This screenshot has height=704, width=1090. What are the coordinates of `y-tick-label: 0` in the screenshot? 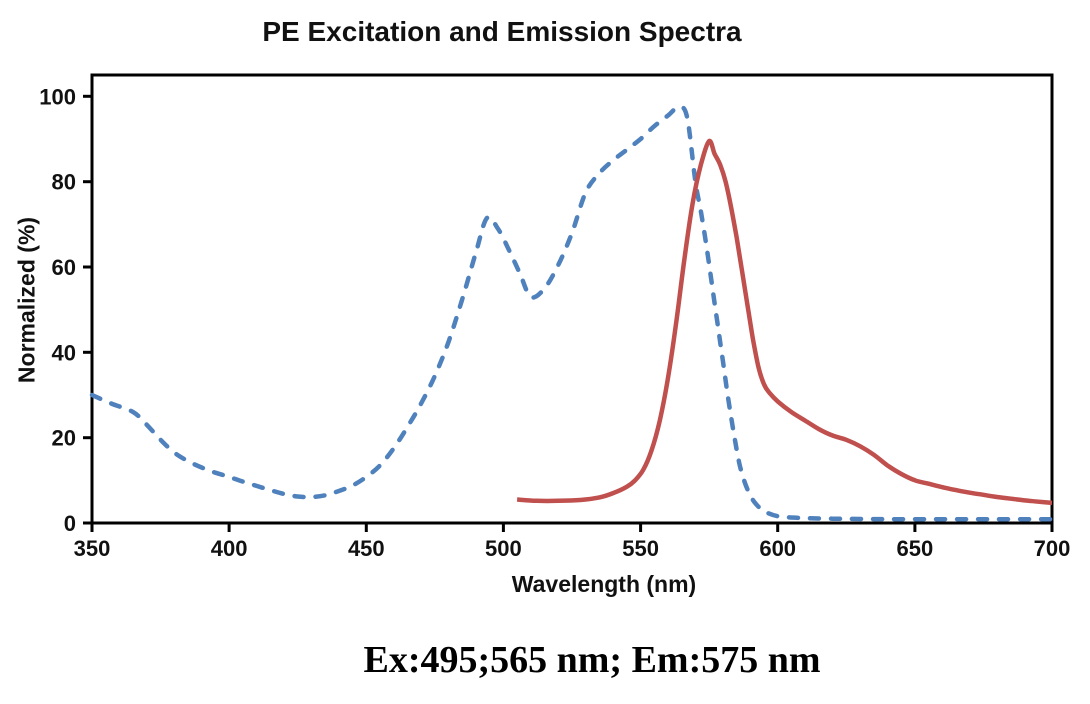 It's located at (70, 523).